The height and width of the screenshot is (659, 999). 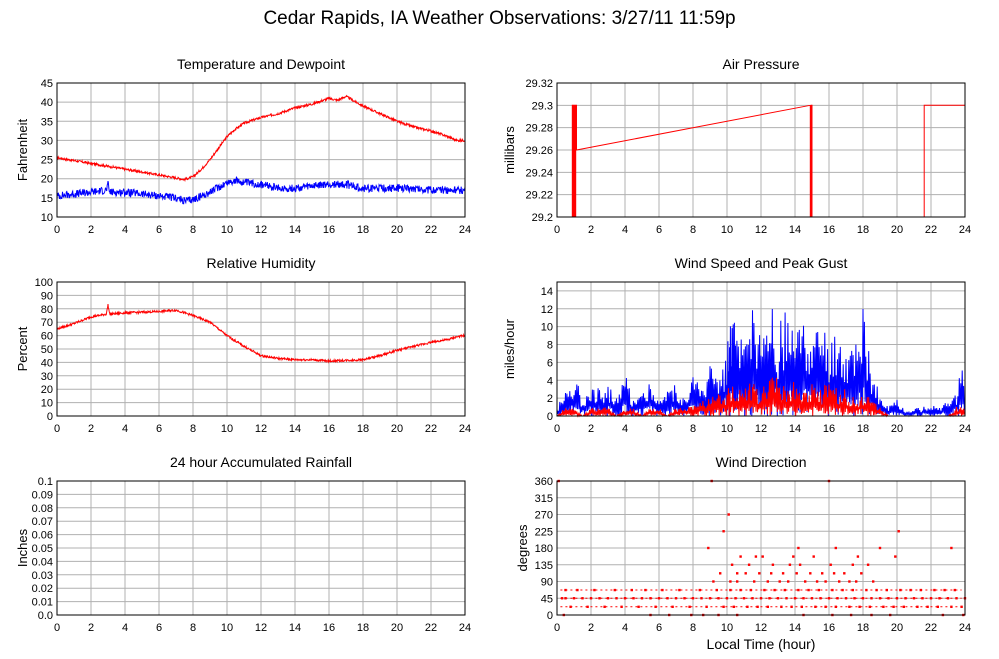 What do you see at coordinates (42, 603) in the screenshot?
I see `y-tick-label: 0.01` at bounding box center [42, 603].